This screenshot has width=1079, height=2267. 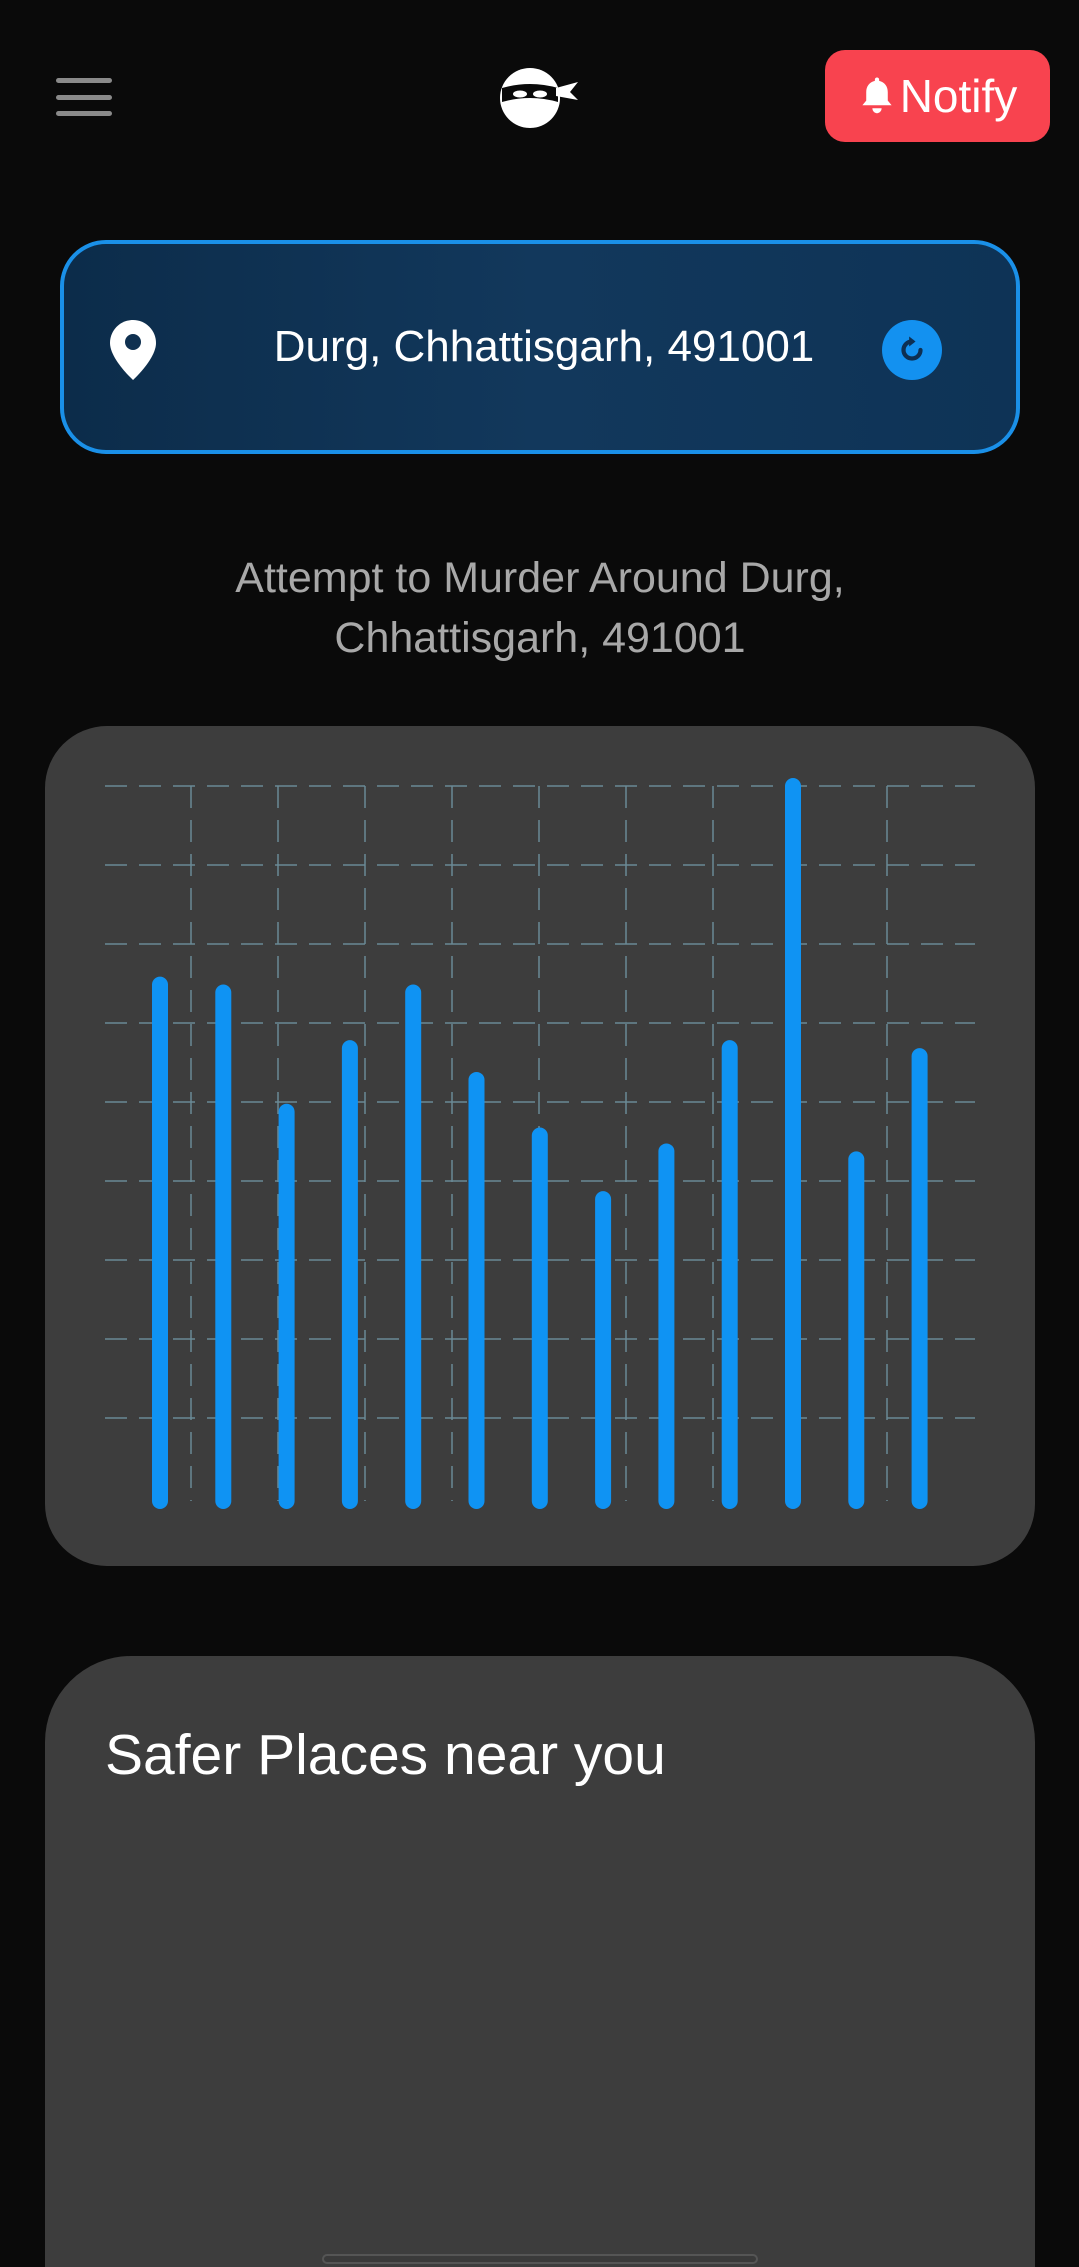 What do you see at coordinates (385, 1755) in the screenshot?
I see `safer-places-title: Safer Places near you` at bounding box center [385, 1755].